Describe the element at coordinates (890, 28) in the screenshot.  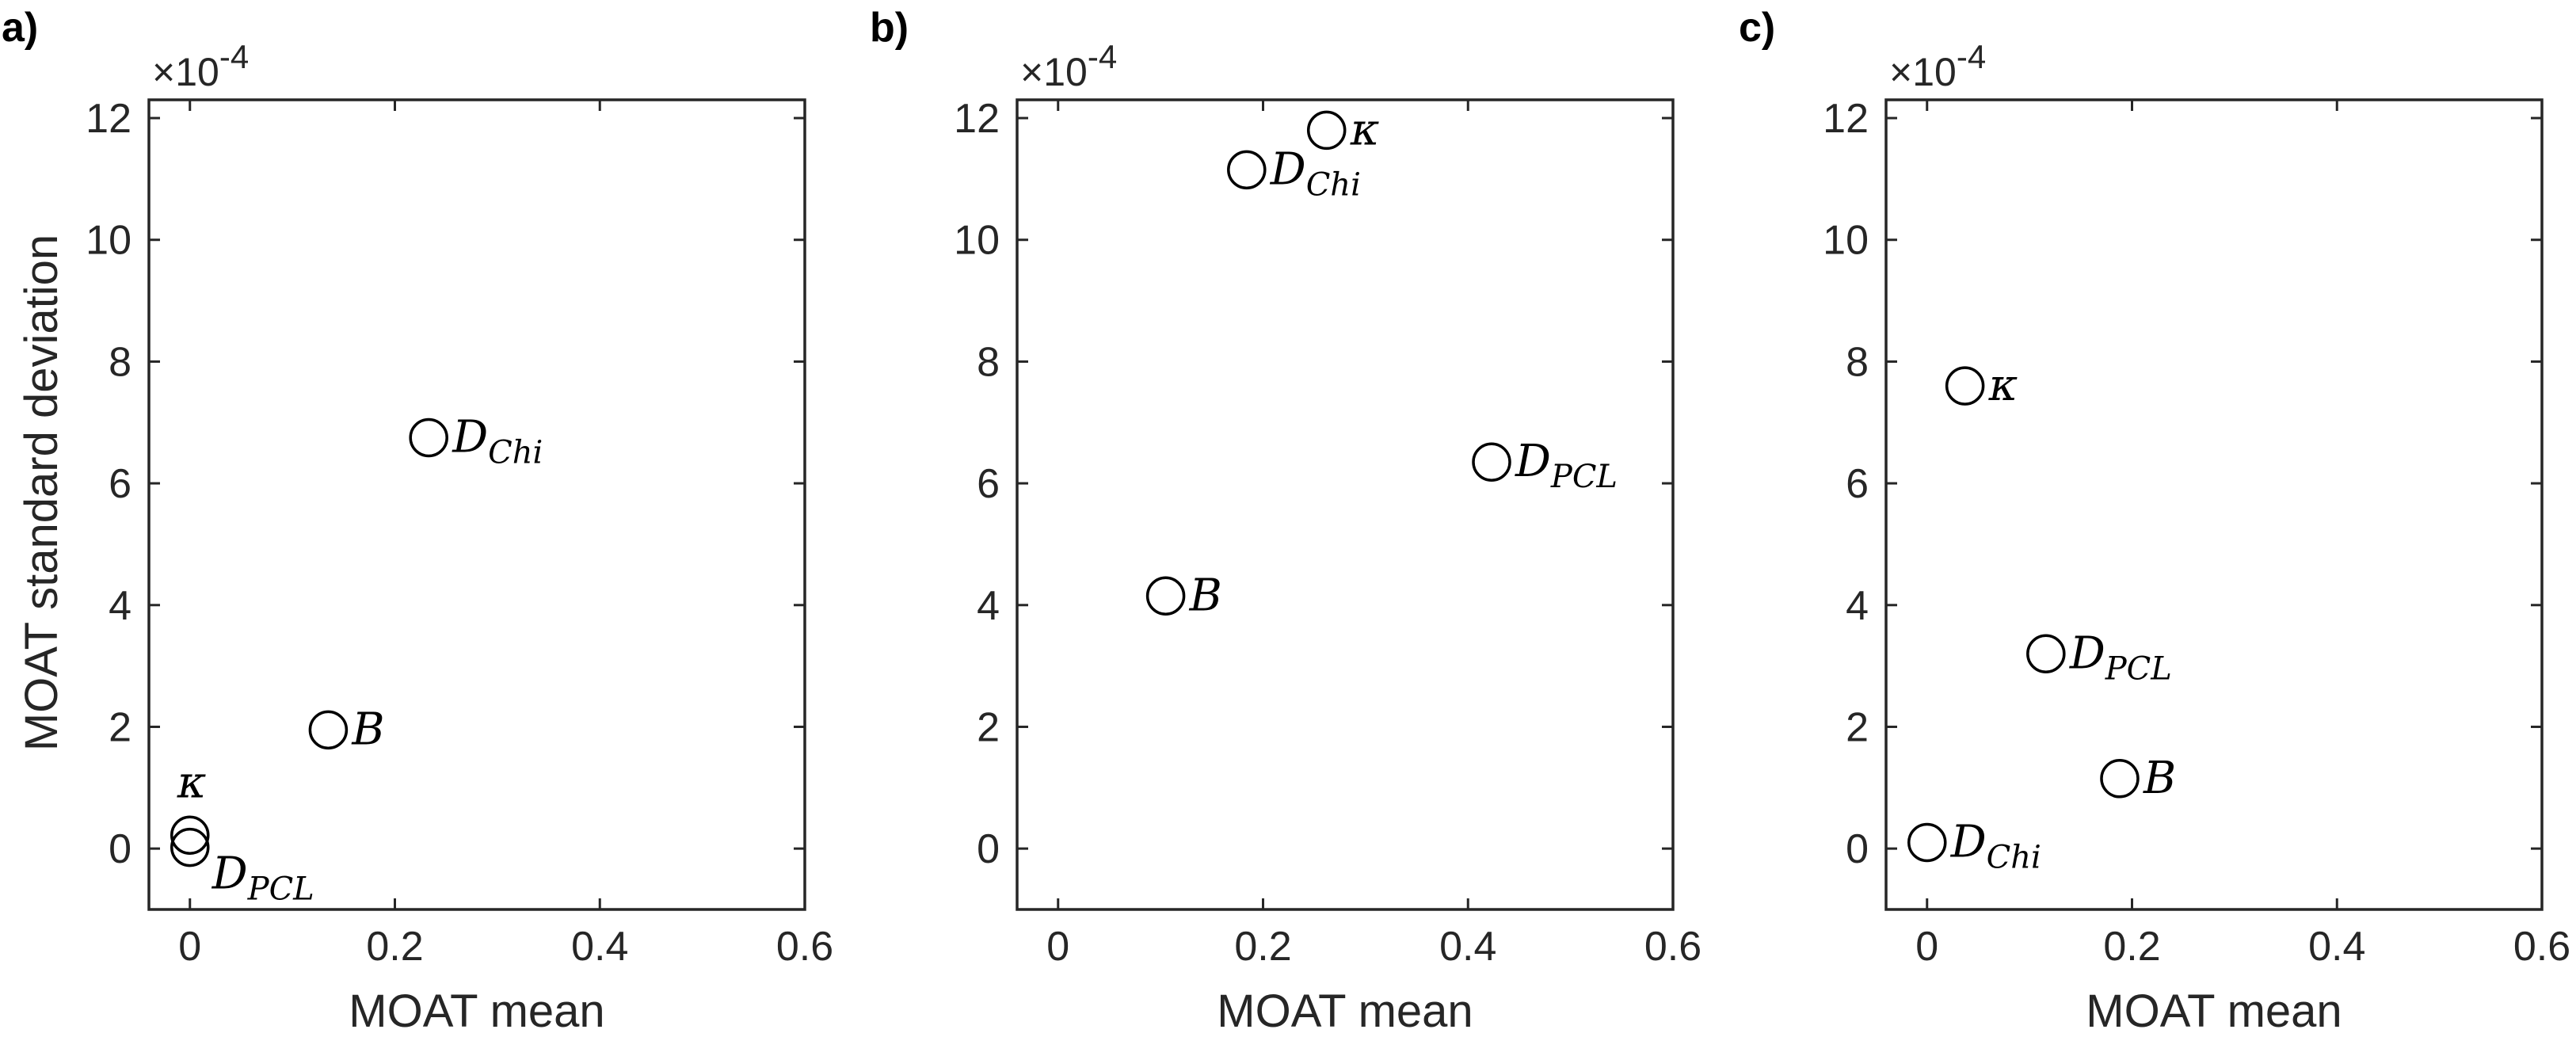
I see `panel-label: b)` at that location.